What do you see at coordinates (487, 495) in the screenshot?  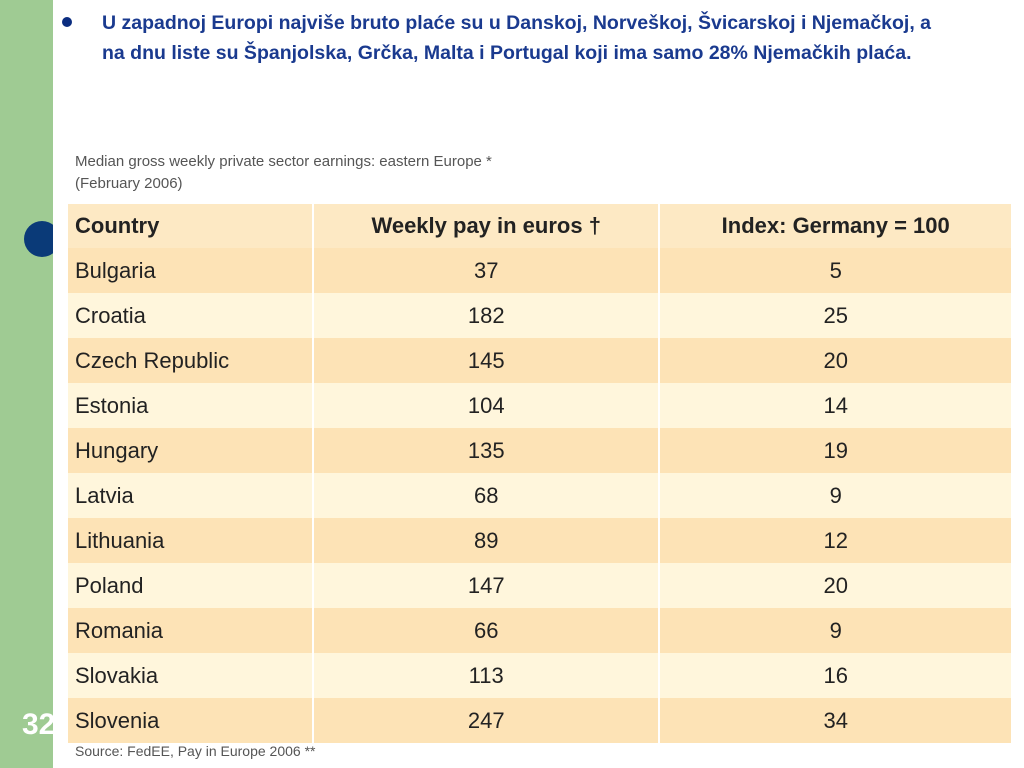 I see `cell-weekly-pay: 68` at bounding box center [487, 495].